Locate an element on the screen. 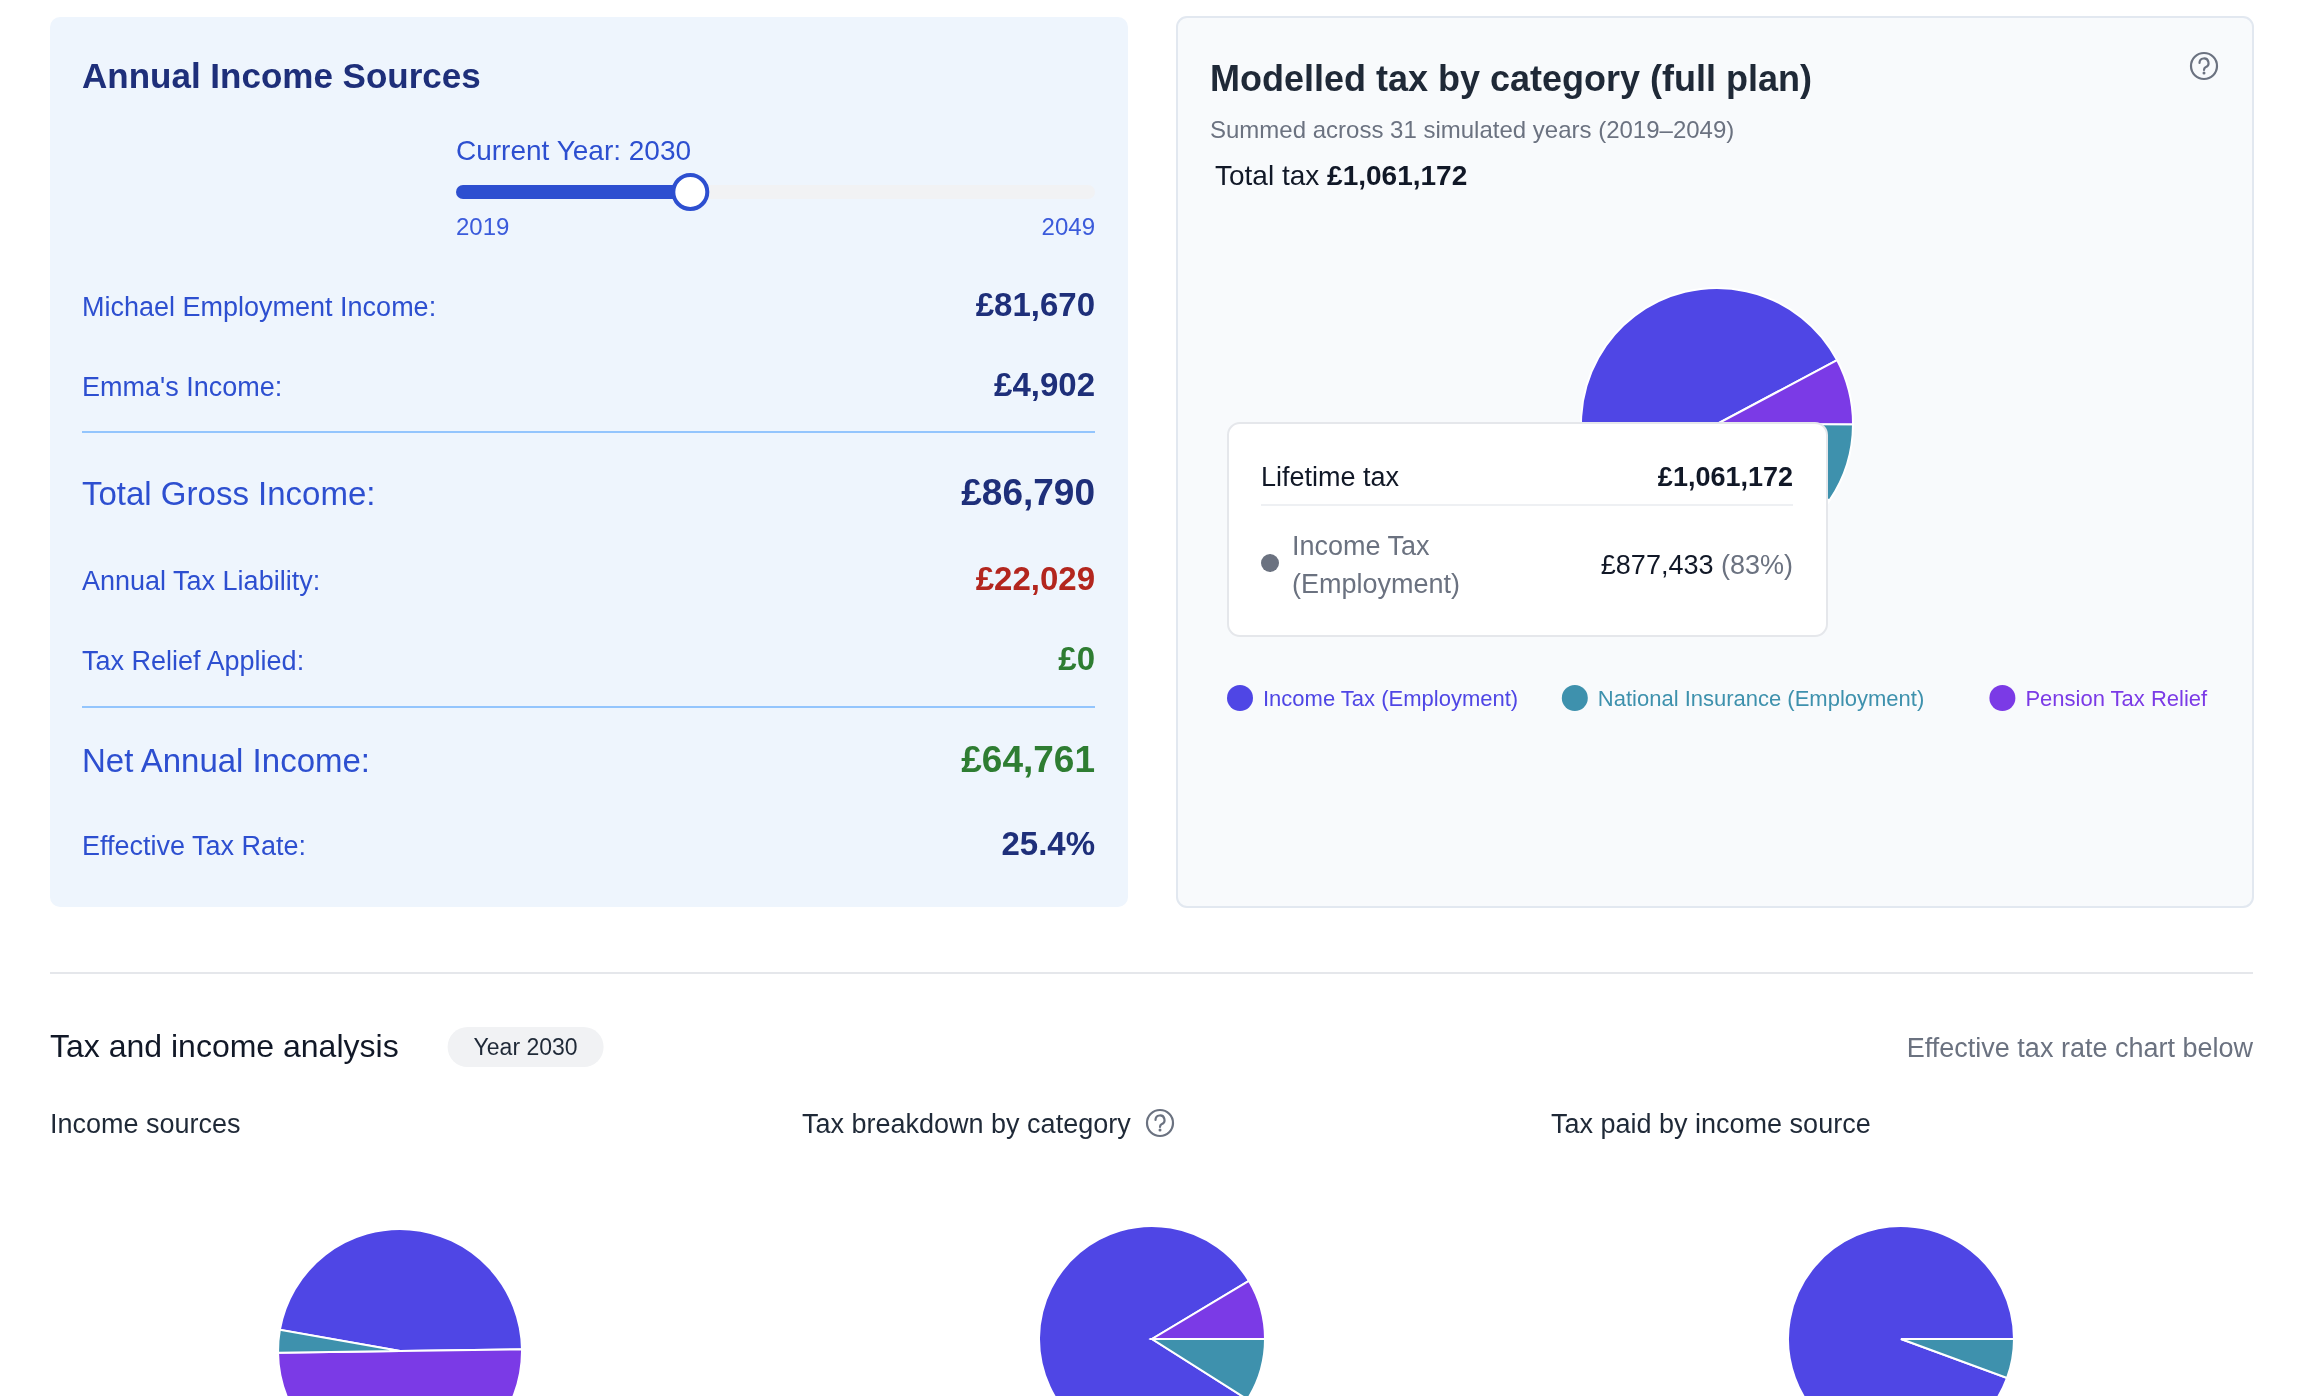 The image size is (2310, 1396). text: £4,902 is located at coordinates (1044, 384).